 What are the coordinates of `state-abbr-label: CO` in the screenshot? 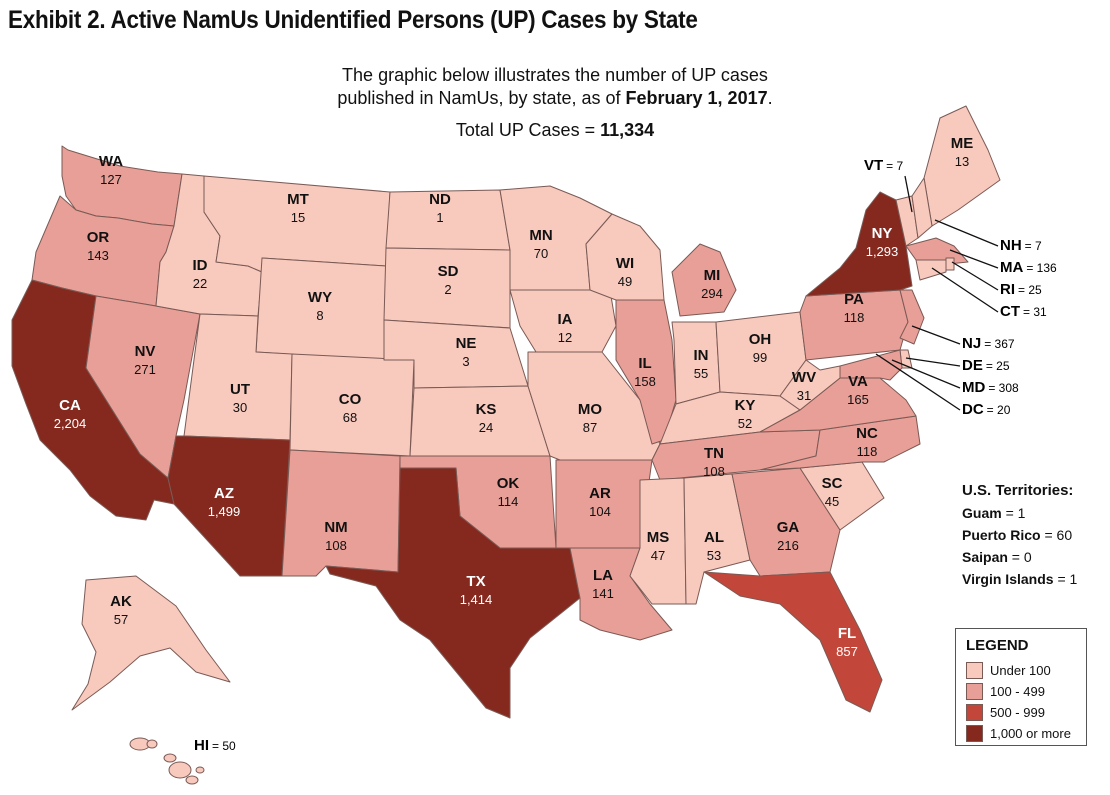 It's located at (350, 399).